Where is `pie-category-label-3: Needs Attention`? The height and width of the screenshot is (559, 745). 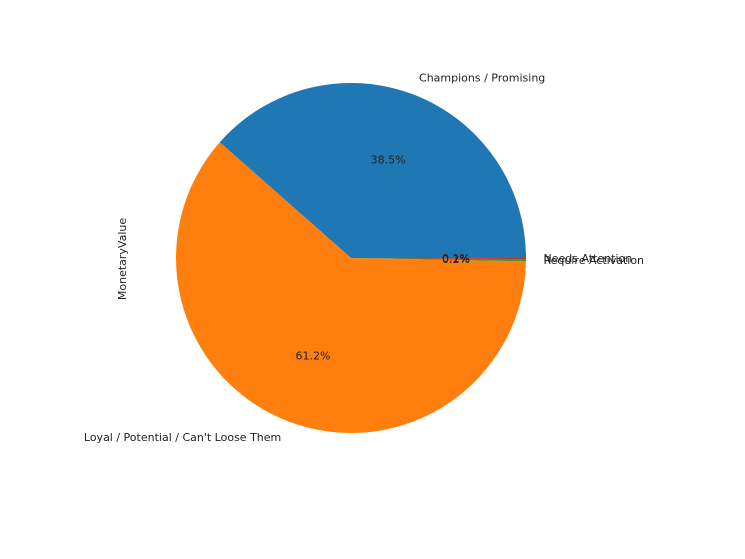 pie-category-label-3: Needs Attention is located at coordinates (587, 258).